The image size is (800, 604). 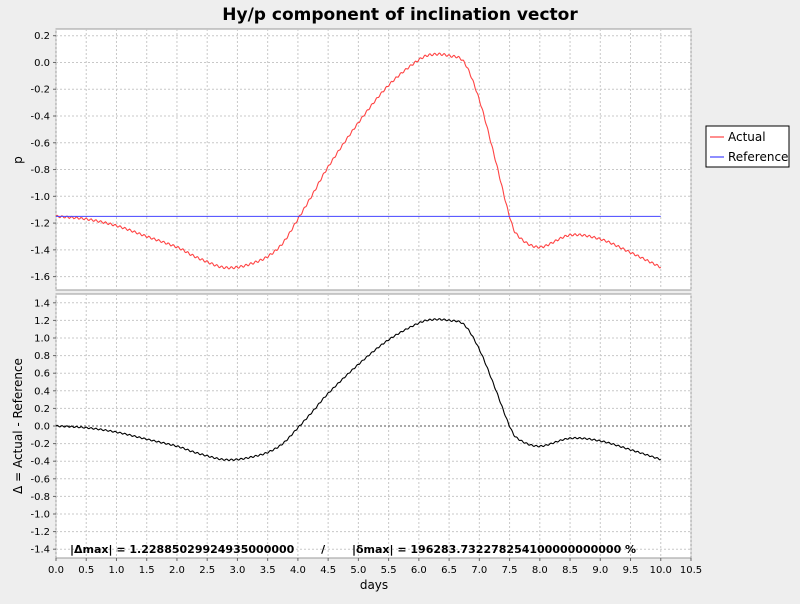 What do you see at coordinates (540, 570) in the screenshot?
I see `x-tick-label: 8.0` at bounding box center [540, 570].